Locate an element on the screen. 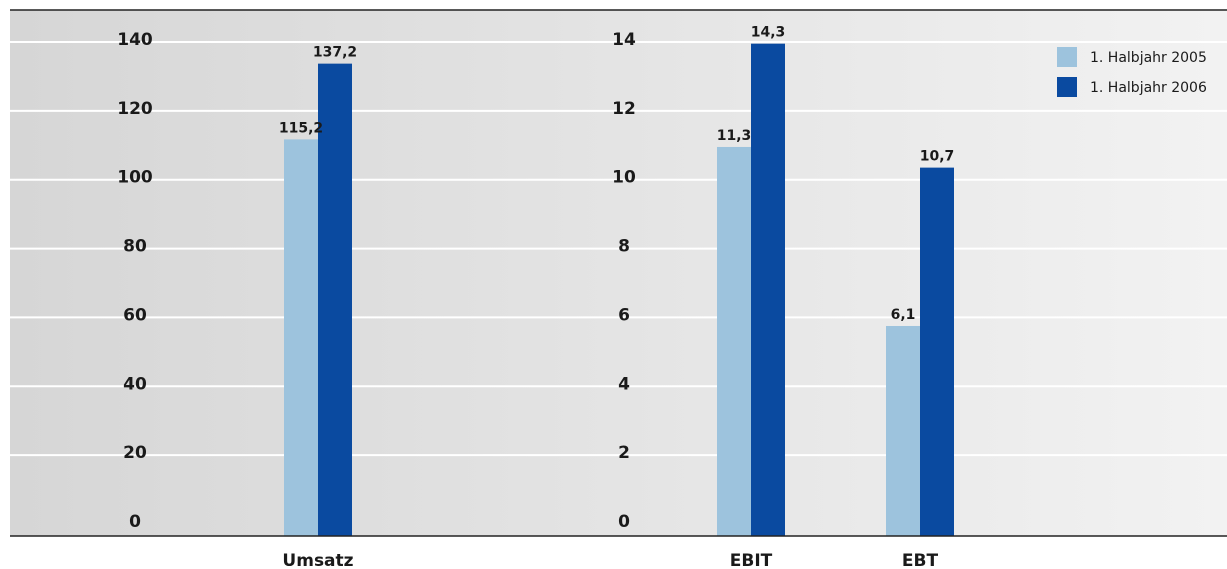  y-tick-label: 140 is located at coordinates (135, 40).